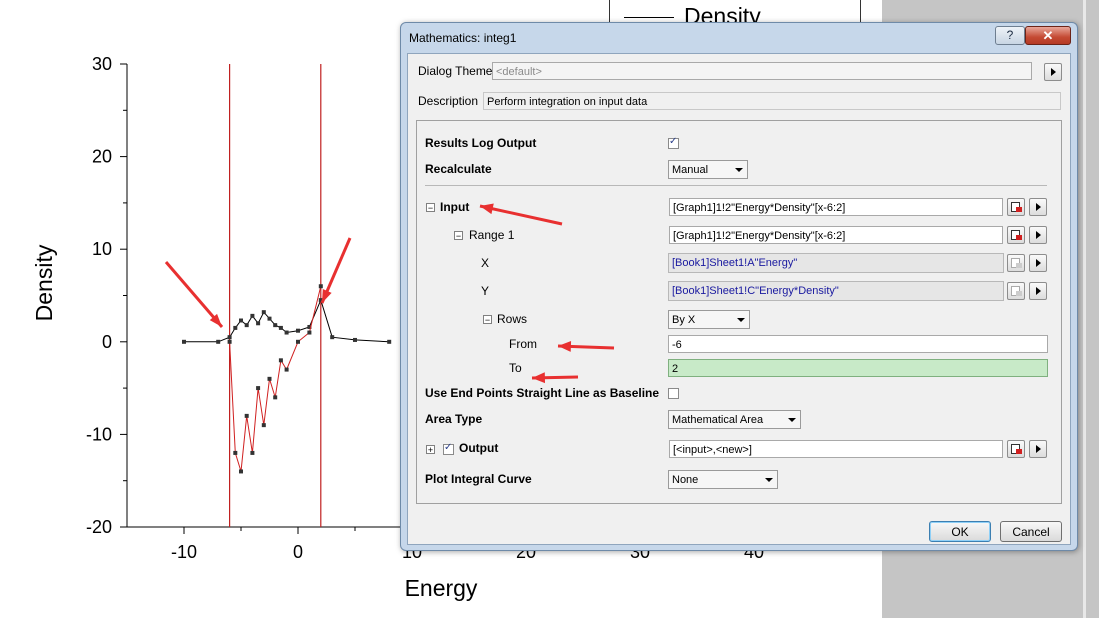 This screenshot has height=618, width=1099. I want to click on recalculate-select: Manual, so click(708, 169).